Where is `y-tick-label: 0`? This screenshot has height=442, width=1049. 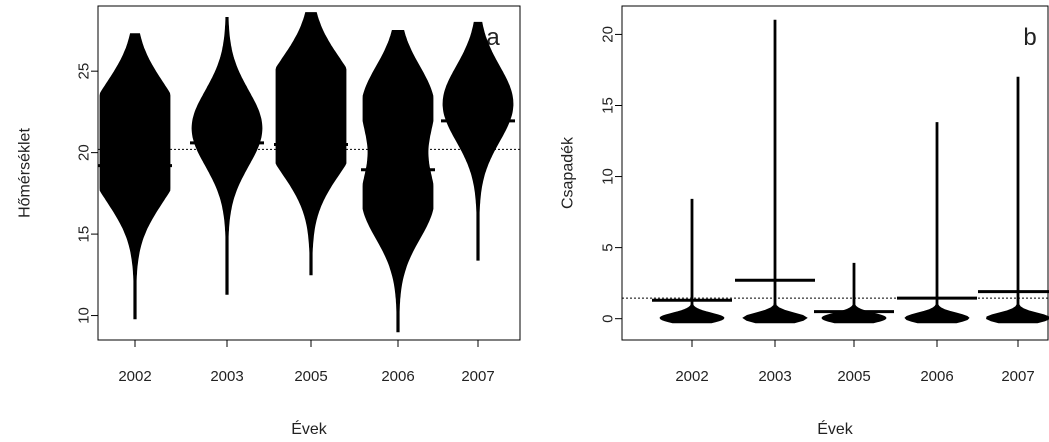 y-tick-label: 0 is located at coordinates (608, 319).